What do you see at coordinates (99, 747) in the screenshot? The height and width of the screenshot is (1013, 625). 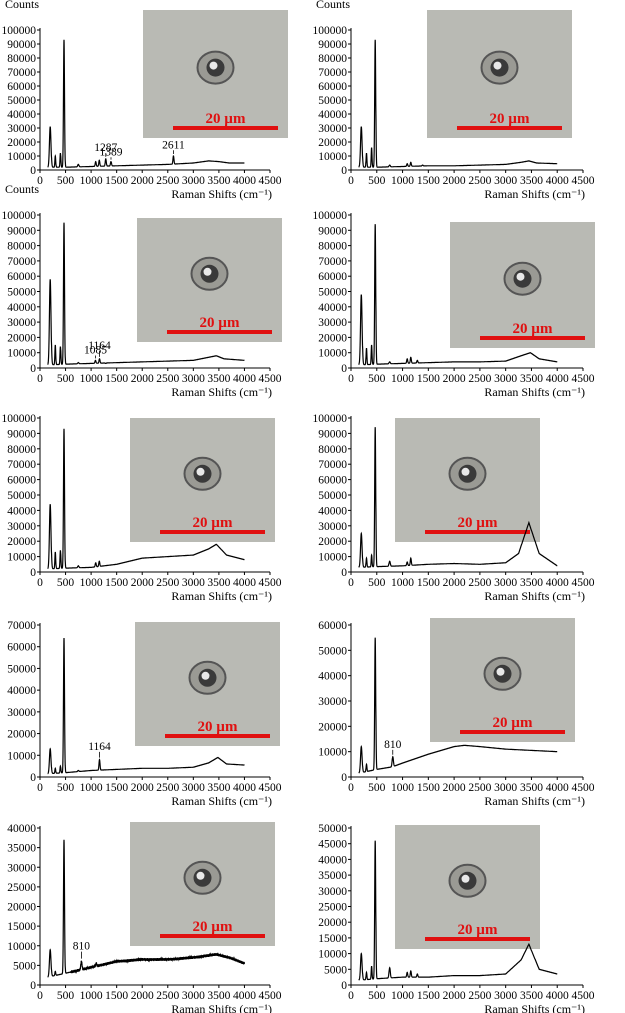 I see `peak-annotation-1164: 1164` at bounding box center [99, 747].